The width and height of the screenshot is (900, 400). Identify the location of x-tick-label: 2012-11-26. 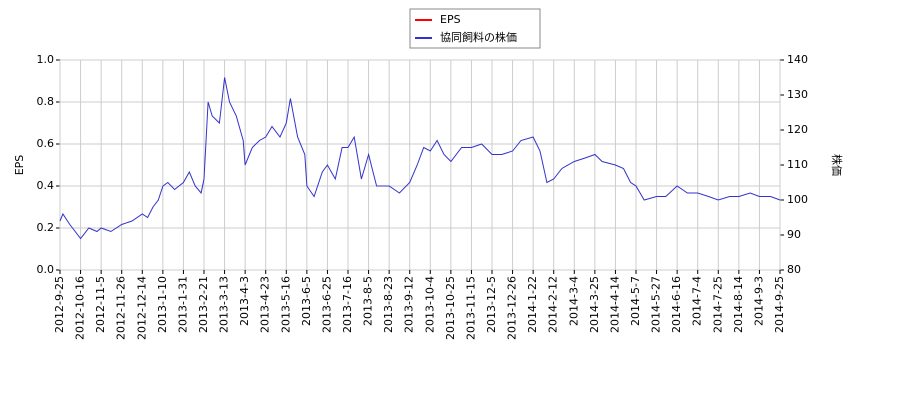
(121, 308).